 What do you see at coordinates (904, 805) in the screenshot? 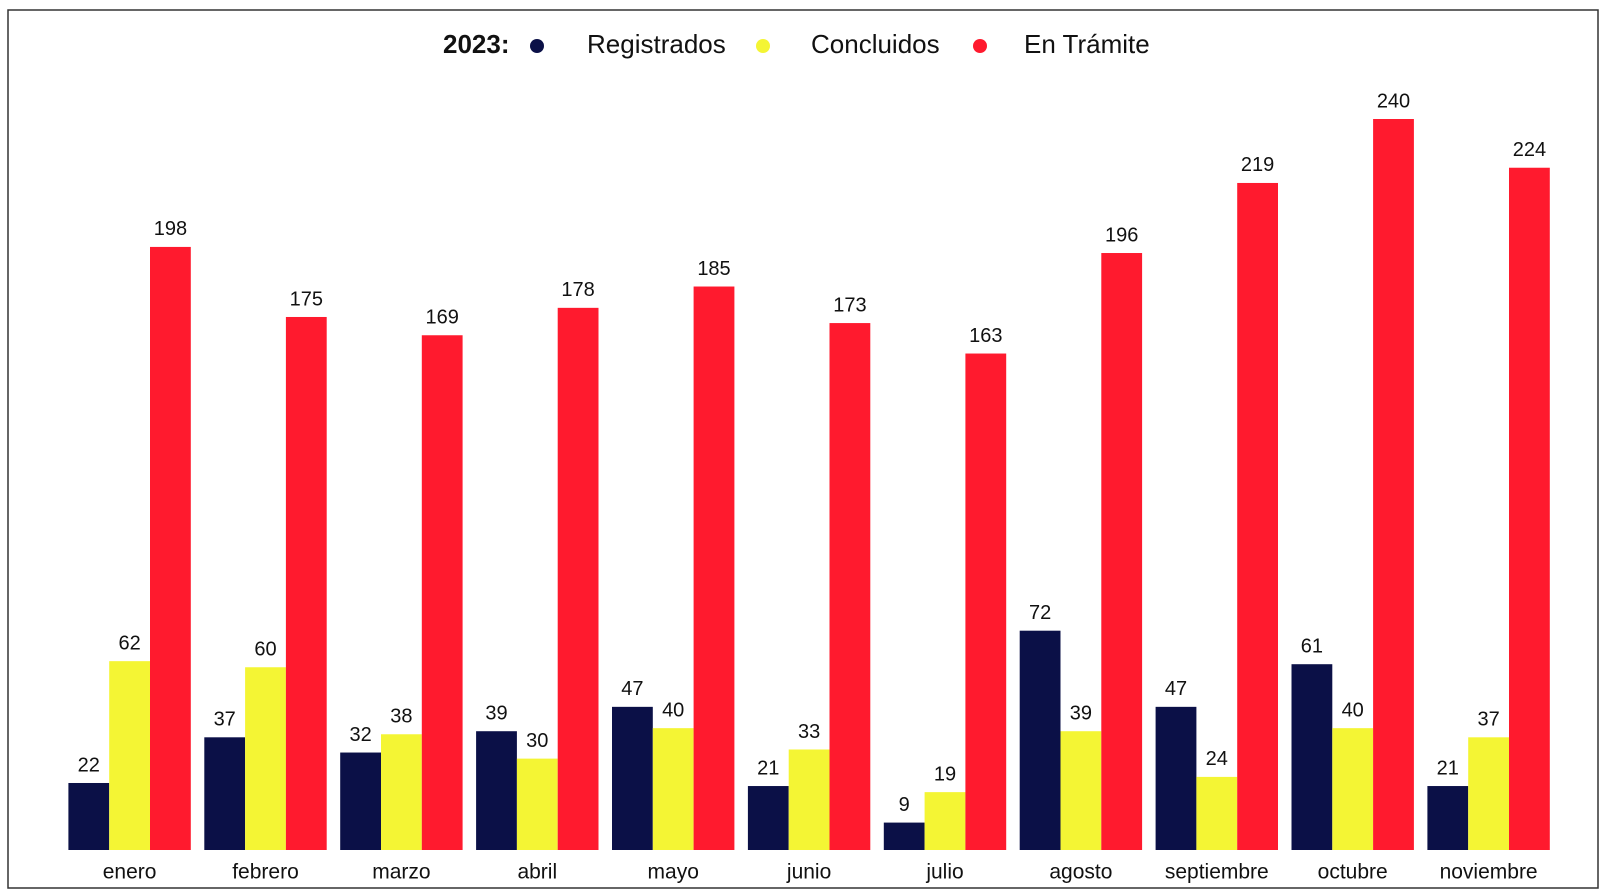
I see `value-label: 9` at bounding box center [904, 805].